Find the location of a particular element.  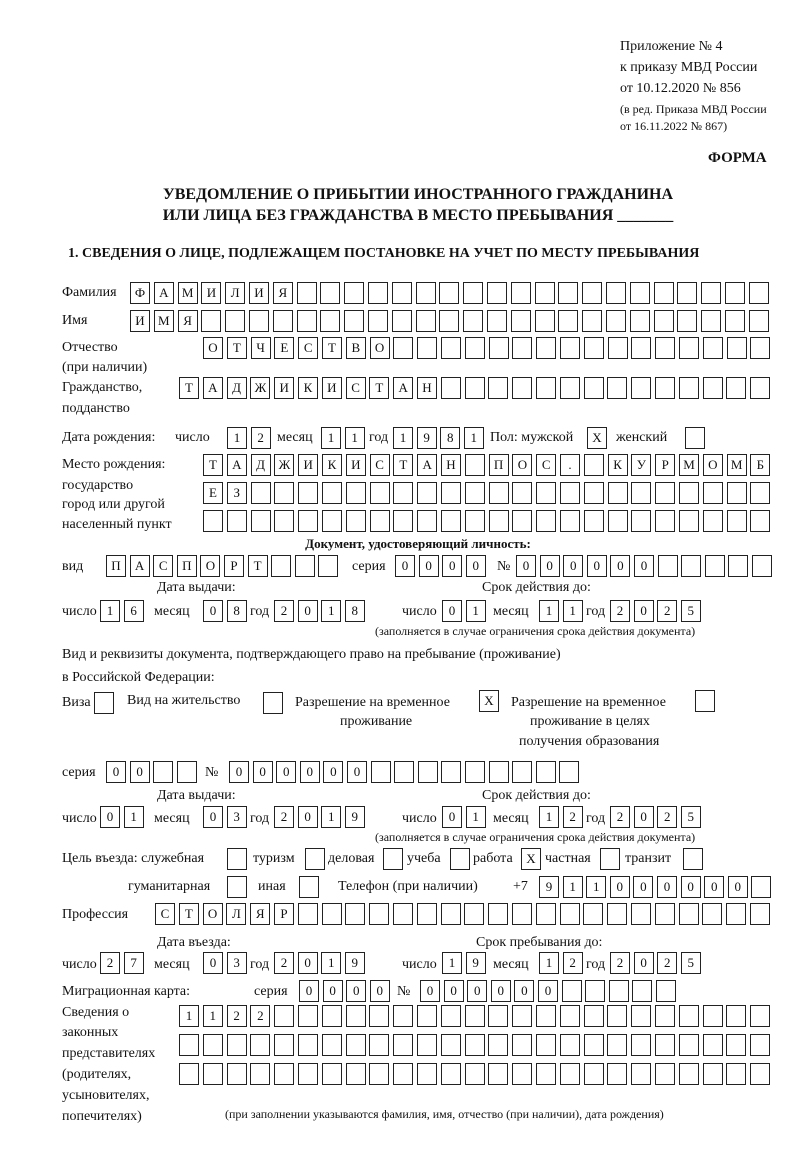

char-box: Н is located at coordinates (427, 388).